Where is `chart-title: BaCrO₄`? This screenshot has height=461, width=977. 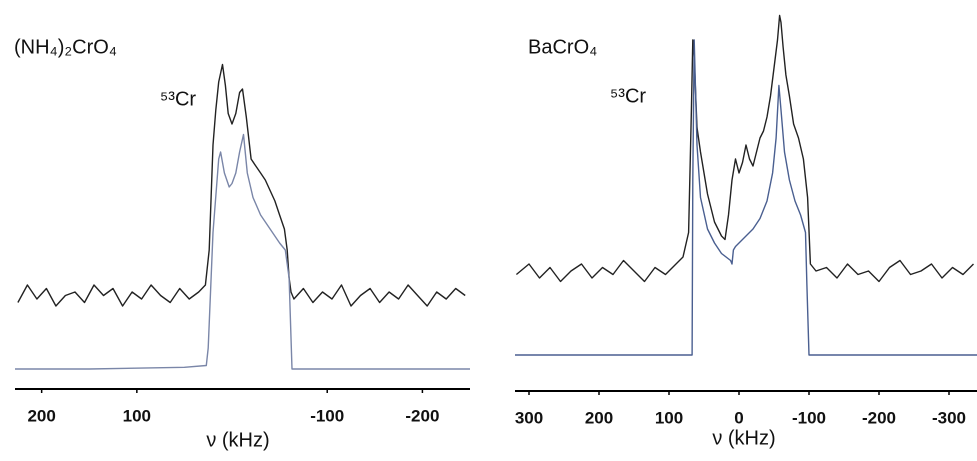 chart-title: BaCrO₄ is located at coordinates (562, 47).